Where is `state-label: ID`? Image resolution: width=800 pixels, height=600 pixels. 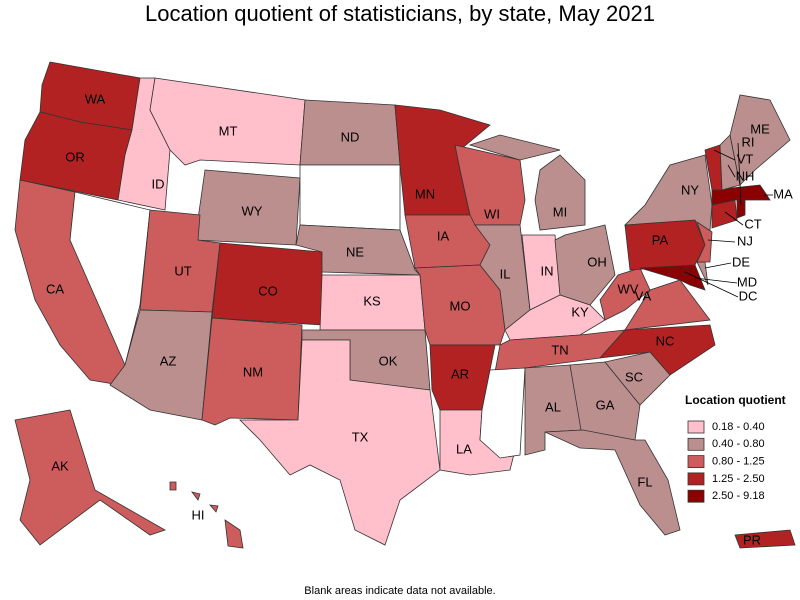 state-label: ID is located at coordinates (158, 183).